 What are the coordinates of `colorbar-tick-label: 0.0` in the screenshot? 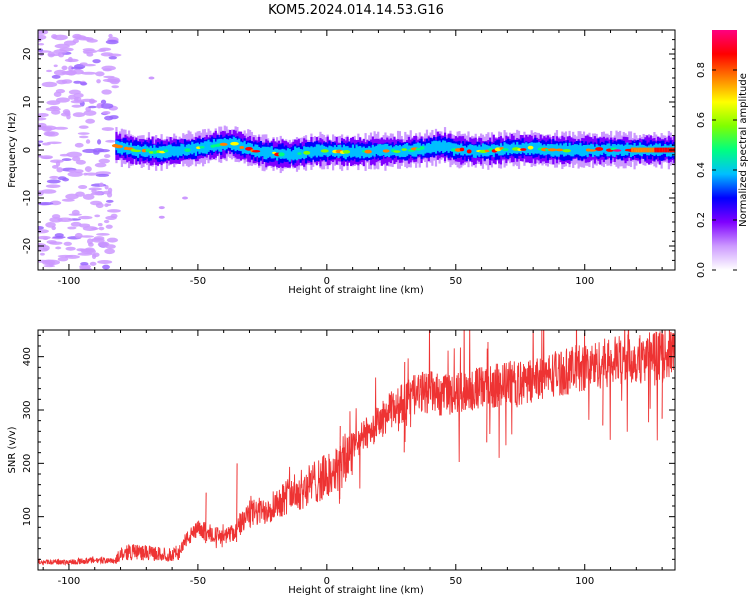 It's located at (701, 270).